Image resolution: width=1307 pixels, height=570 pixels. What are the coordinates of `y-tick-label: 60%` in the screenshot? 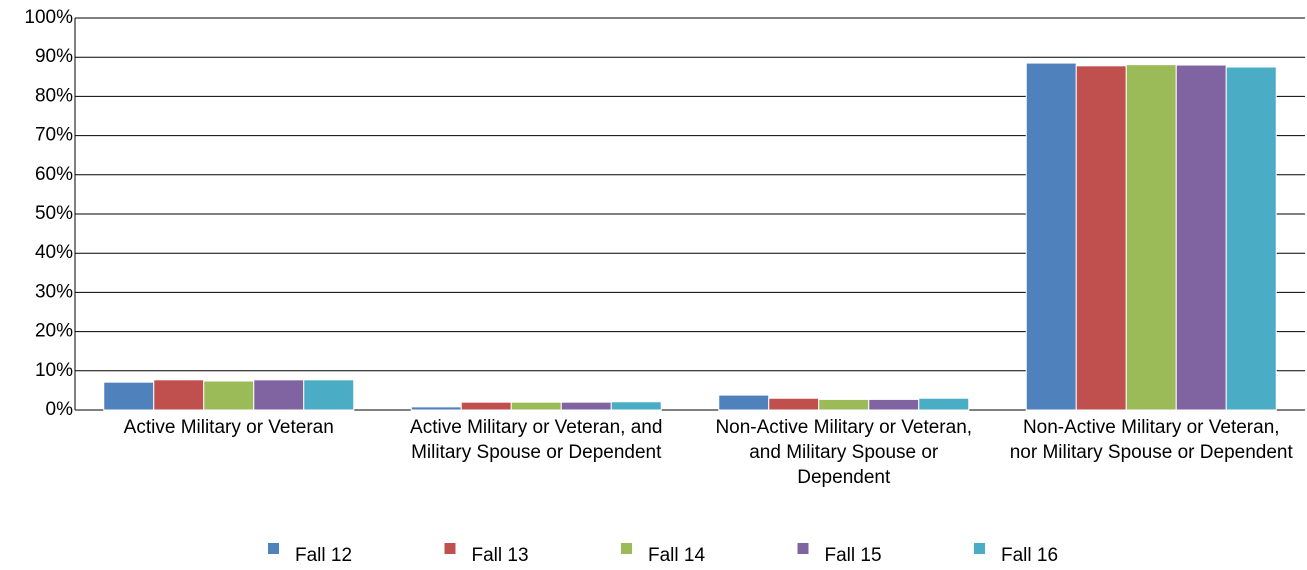 It's located at (54, 174).